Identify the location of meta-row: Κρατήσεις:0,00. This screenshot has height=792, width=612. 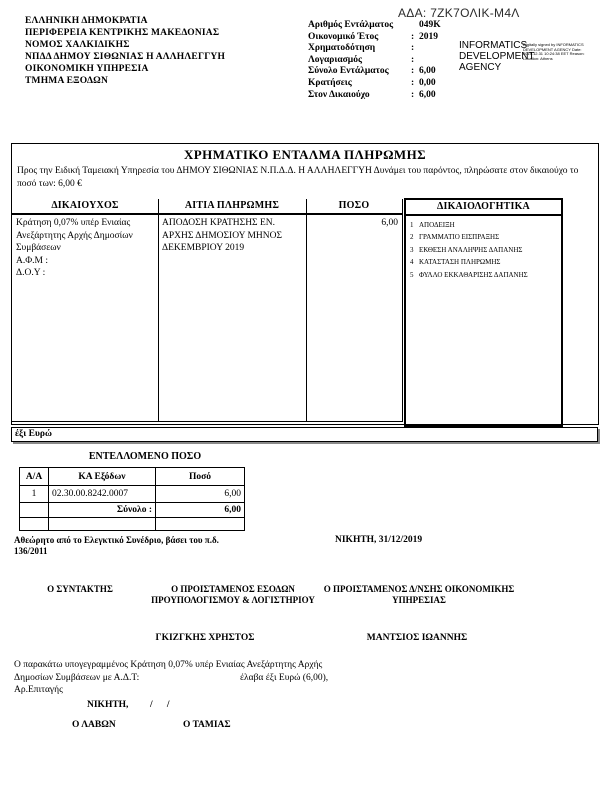
(393, 84).